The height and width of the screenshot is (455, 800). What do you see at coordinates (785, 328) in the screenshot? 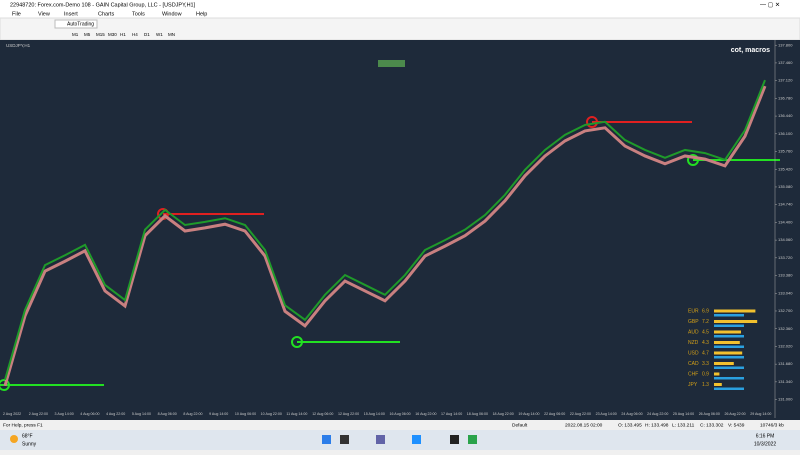
I see `y-tick-label: 132.360` at bounding box center [785, 328].